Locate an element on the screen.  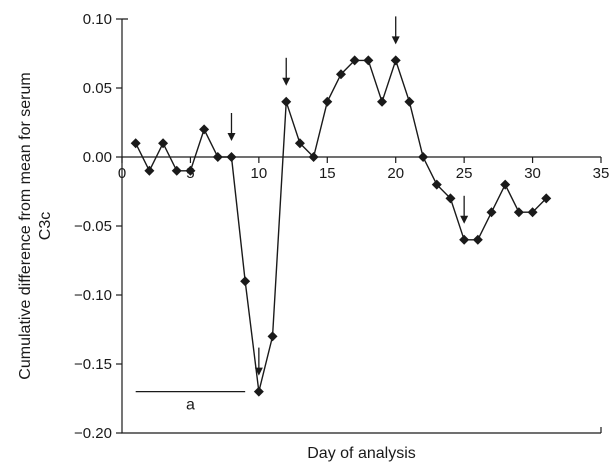
y-axis-ticks: 0.10 0.05 0.00 −0.05 −0.10 −0.15 −0.20 is located at coordinates (98, 226).